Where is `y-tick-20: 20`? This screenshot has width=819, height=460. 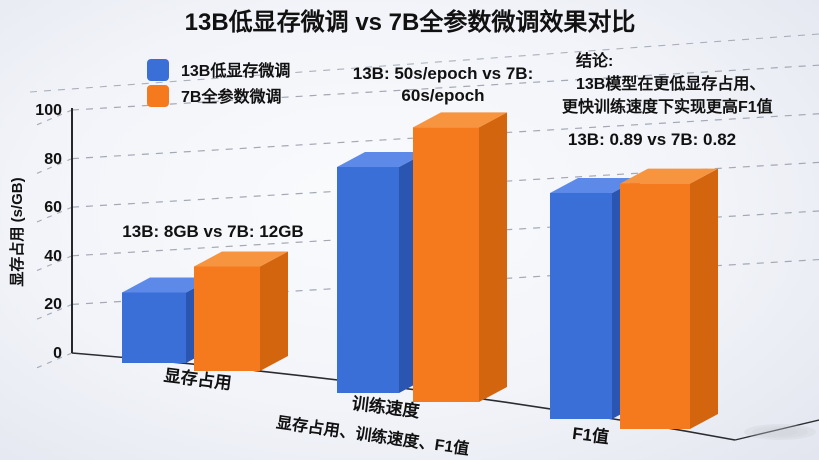
y-tick-20: 20 is located at coordinates (53, 304).